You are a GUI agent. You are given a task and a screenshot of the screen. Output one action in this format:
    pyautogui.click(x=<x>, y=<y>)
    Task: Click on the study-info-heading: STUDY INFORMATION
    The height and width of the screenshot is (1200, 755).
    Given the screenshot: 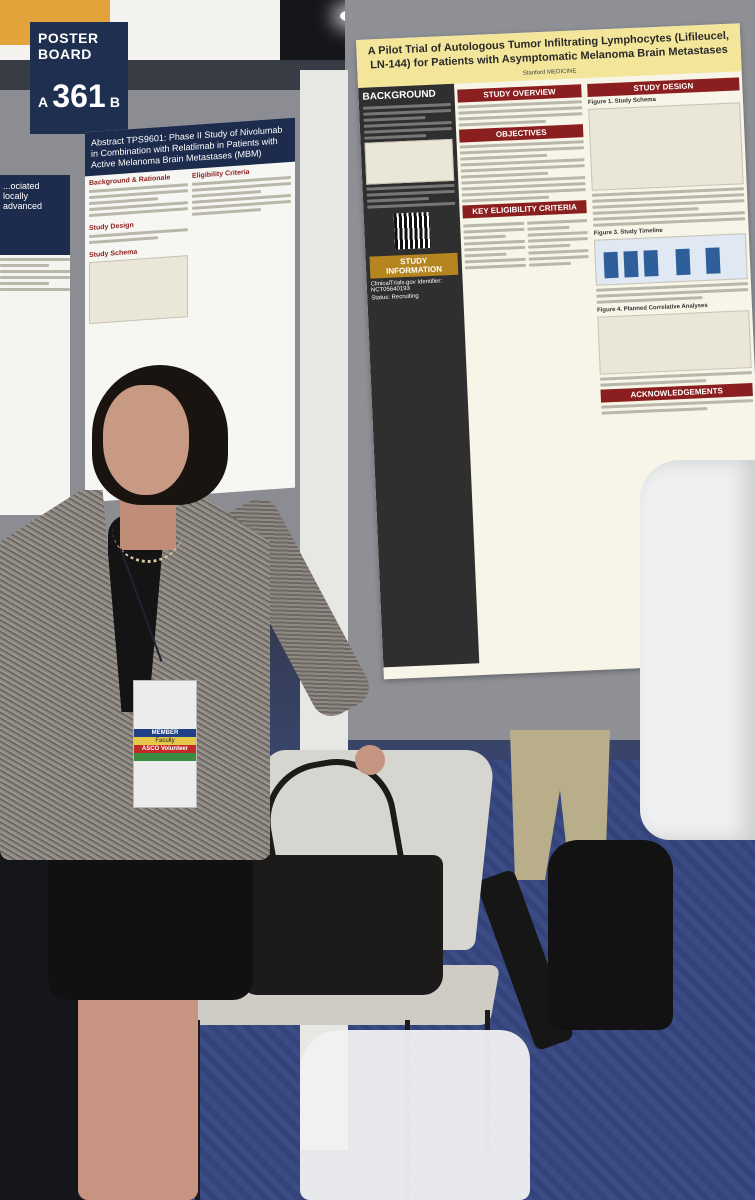 What is the action you would take?
    pyautogui.click(x=414, y=265)
    